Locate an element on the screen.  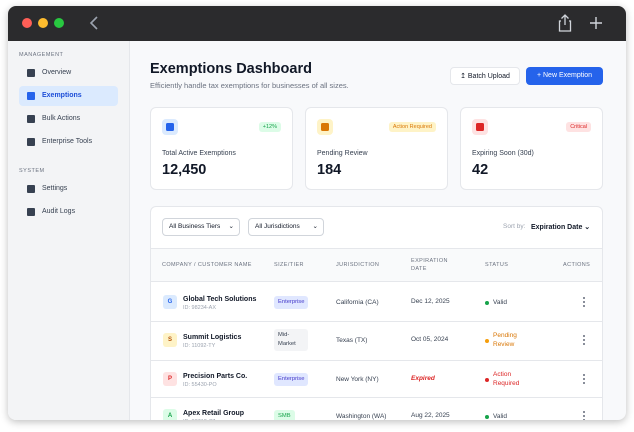
nav-item: Exemptions is located at coordinates (68, 96).